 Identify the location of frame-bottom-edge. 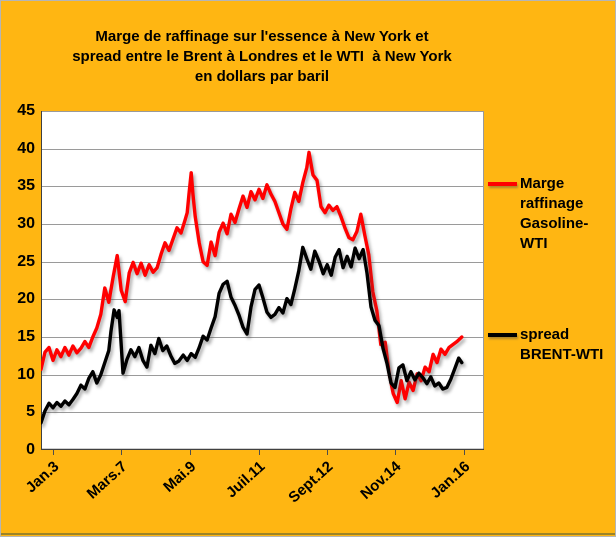
(308, 534).